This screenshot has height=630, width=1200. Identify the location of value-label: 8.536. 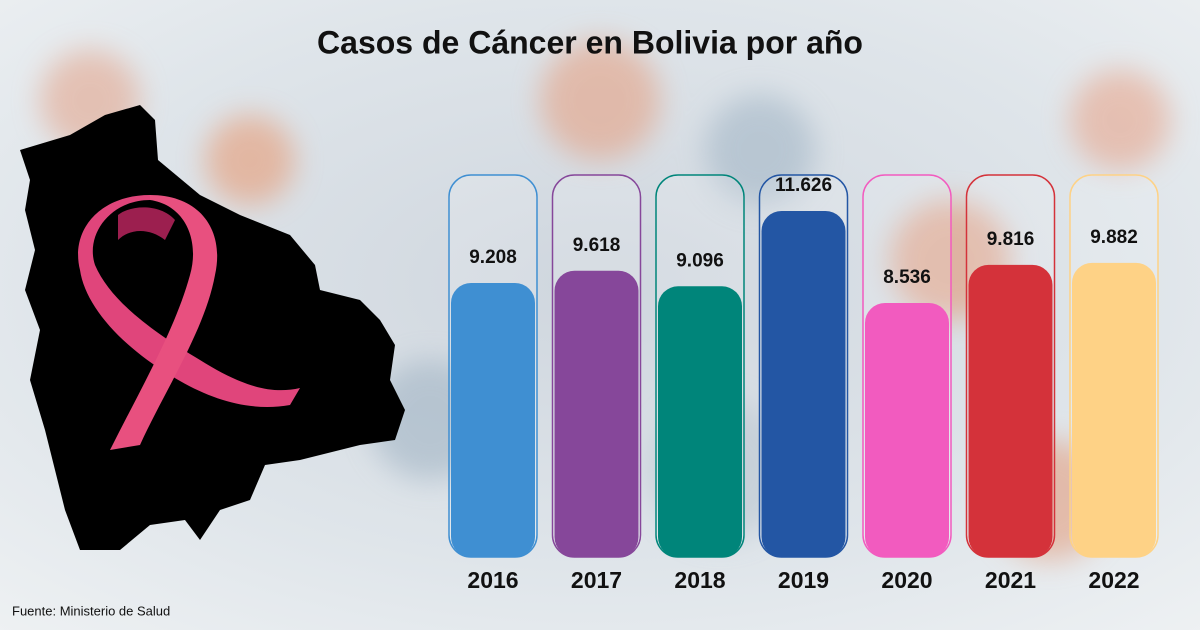
(907, 277).